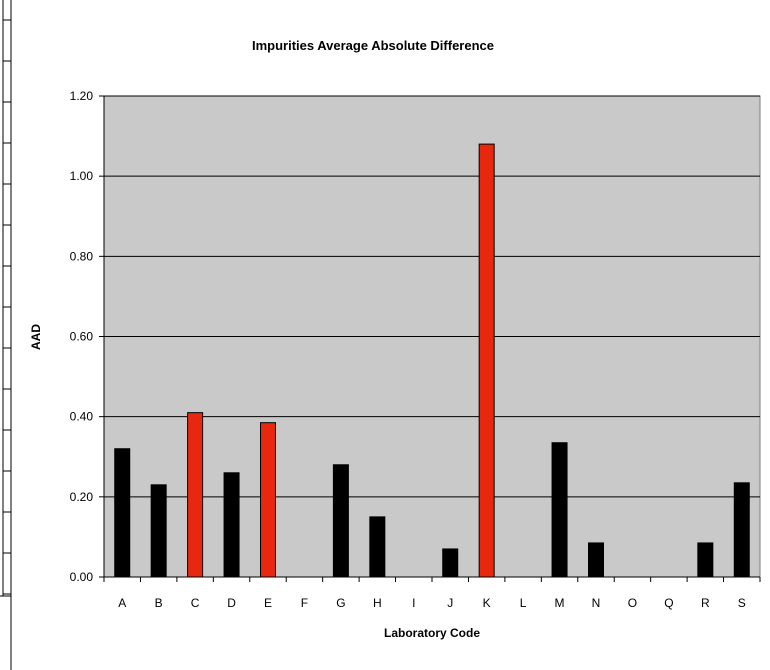 This screenshot has height=670, width=770. Describe the element at coordinates (705, 603) in the screenshot. I see `x-tick-label: R` at that location.